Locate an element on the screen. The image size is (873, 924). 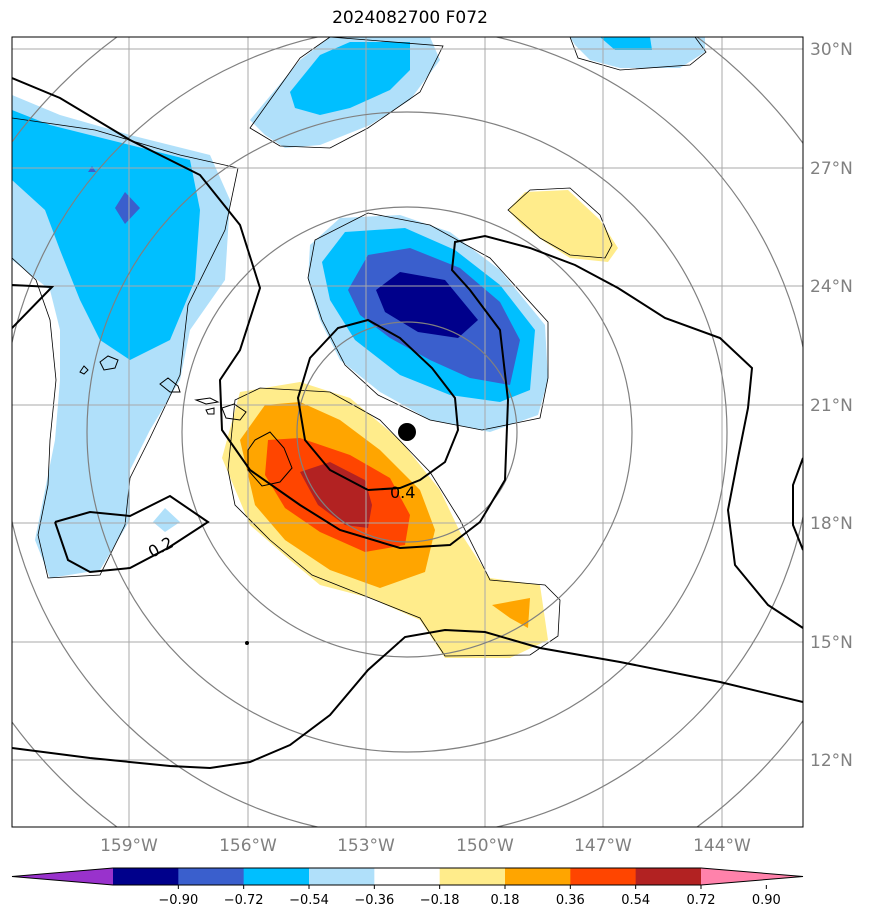
map-title: 2024082700 F072 is located at coordinates (410, 18).